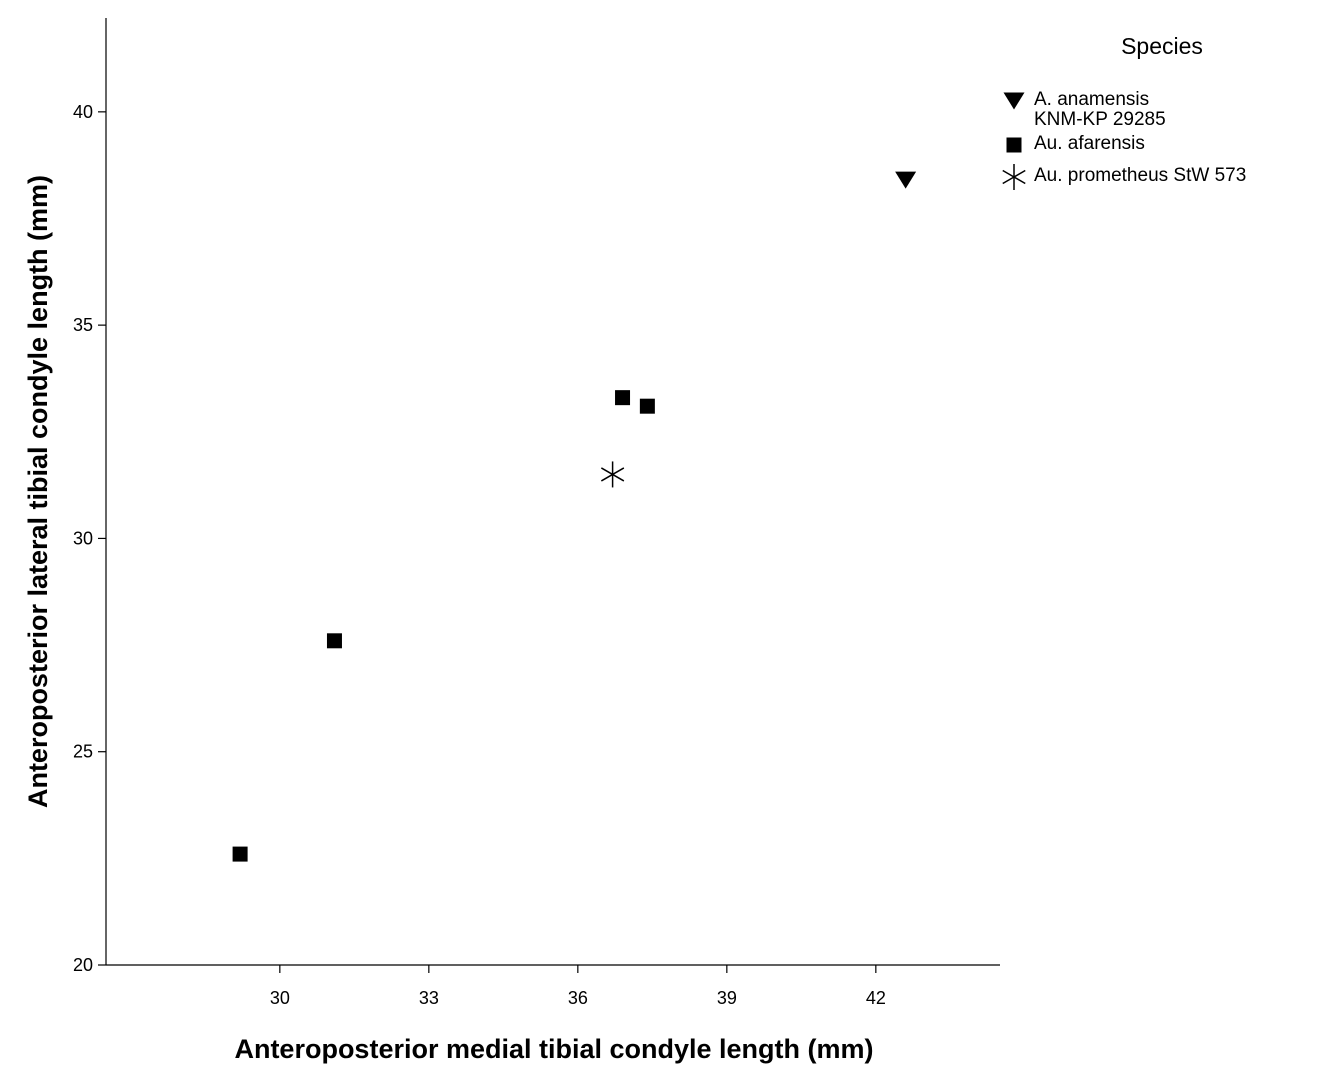 The width and height of the screenshot is (1317, 1072). Describe the element at coordinates (83, 112) in the screenshot. I see `y-tick-label: 40` at that location.